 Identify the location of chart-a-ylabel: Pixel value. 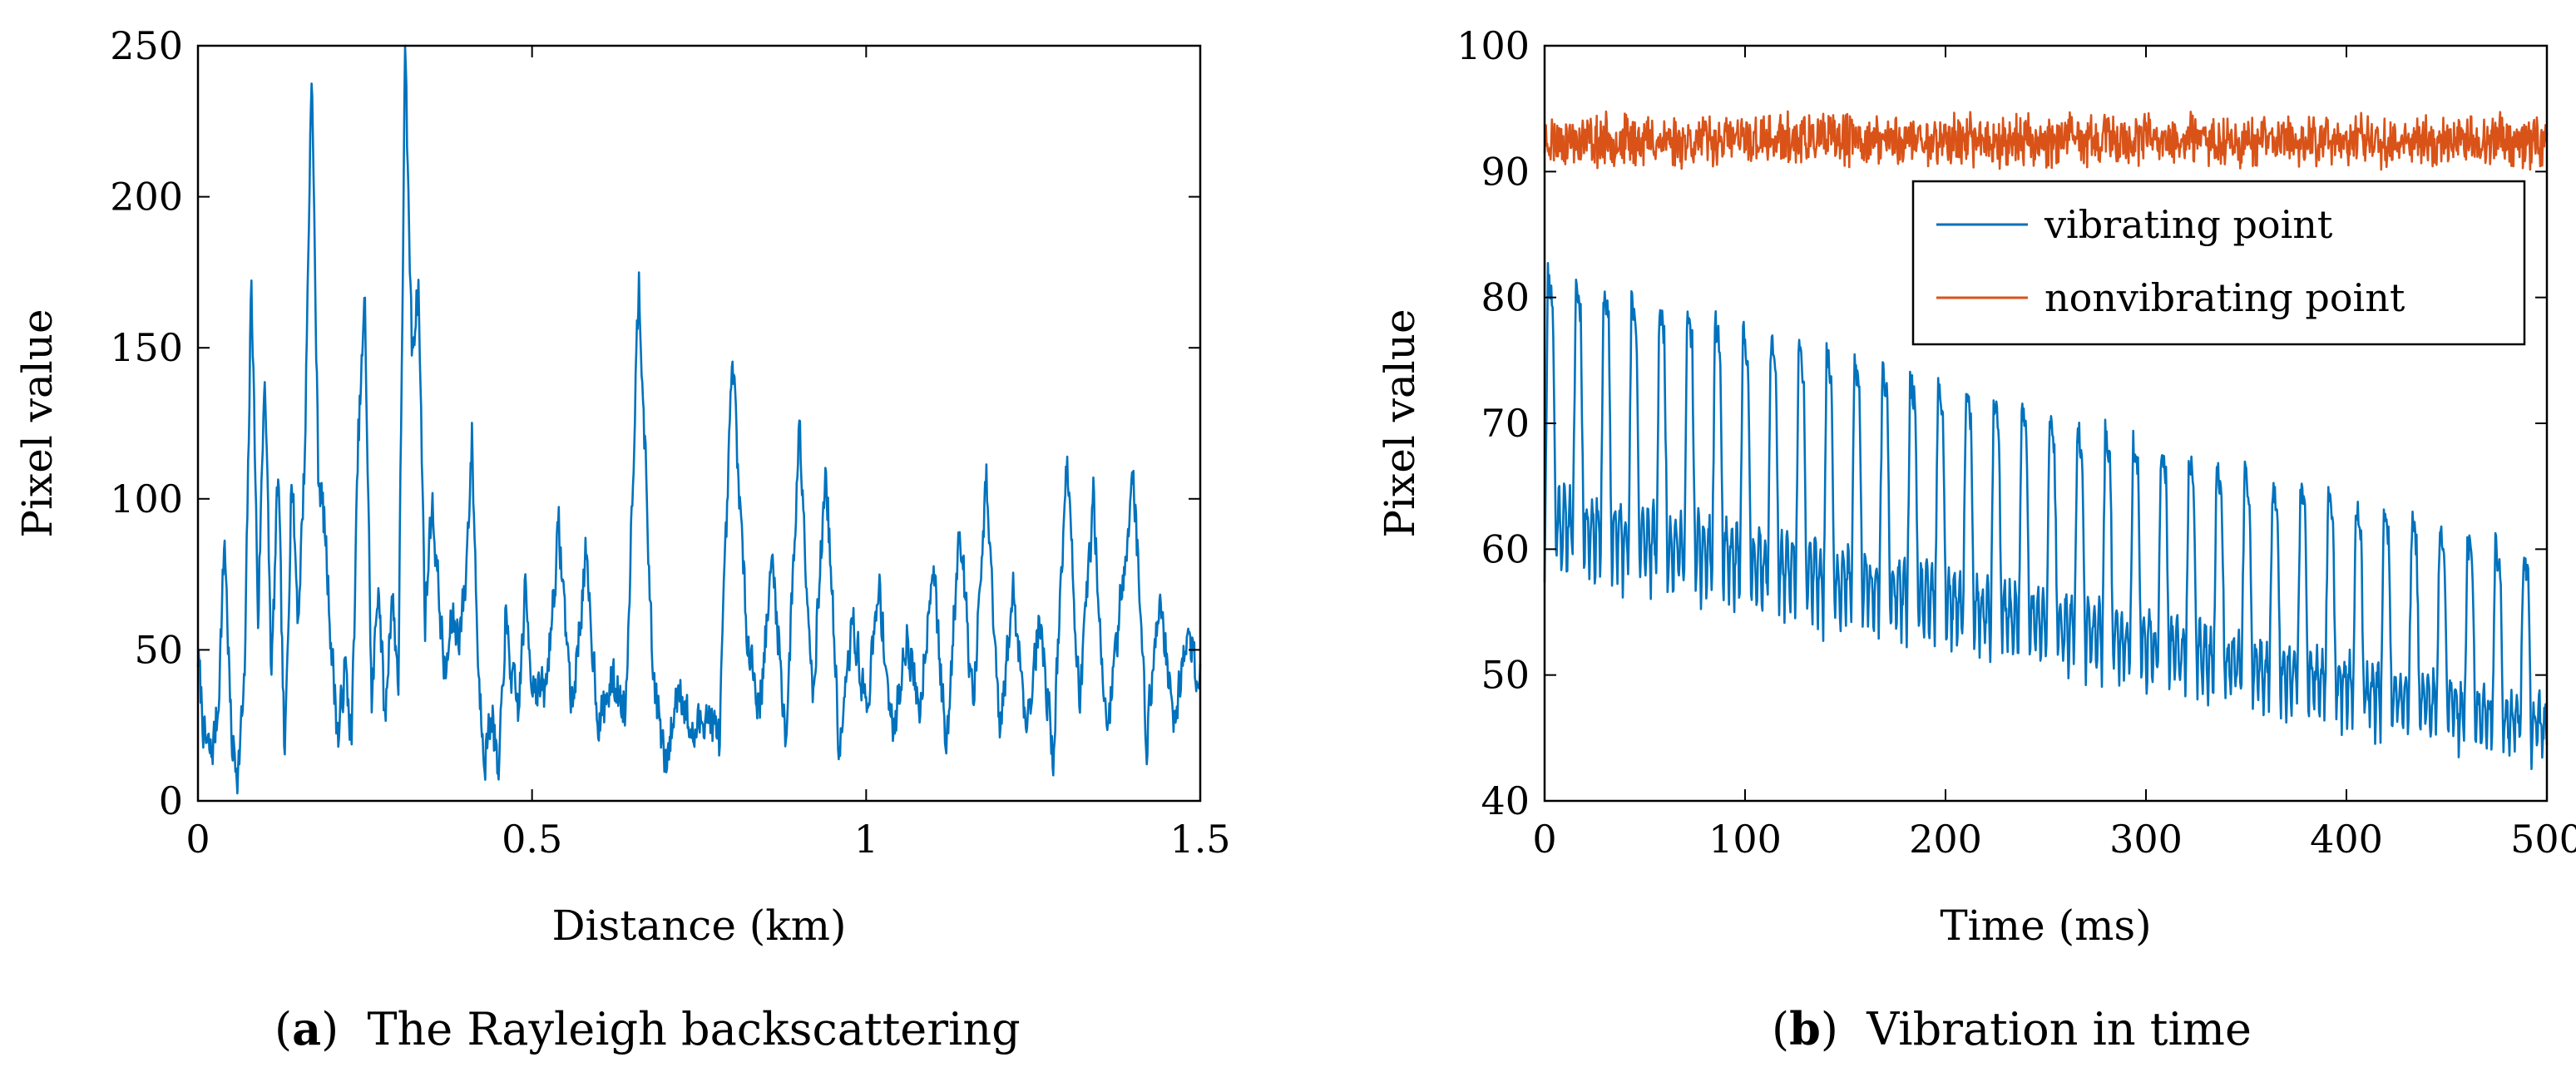
(37, 423).